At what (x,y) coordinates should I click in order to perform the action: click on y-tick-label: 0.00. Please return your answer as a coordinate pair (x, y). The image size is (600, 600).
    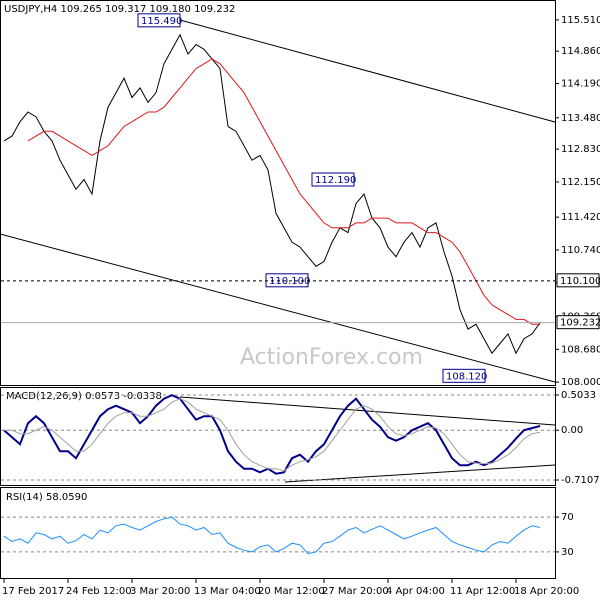
    Looking at the image, I should click on (572, 430).